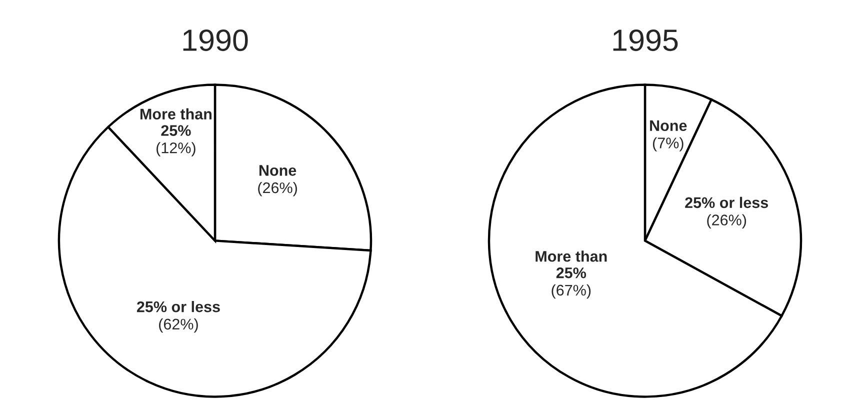 The width and height of the screenshot is (860, 408). What do you see at coordinates (176, 149) in the screenshot?
I see `data-label: (12%)` at bounding box center [176, 149].